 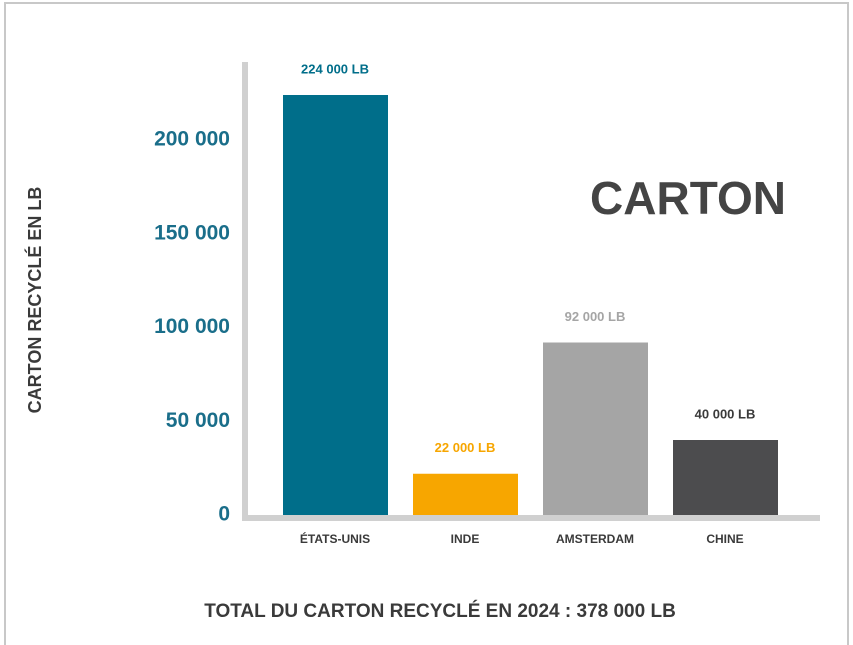 What do you see at coordinates (198, 420) in the screenshot?
I see `y-tick-label: 50 000` at bounding box center [198, 420].